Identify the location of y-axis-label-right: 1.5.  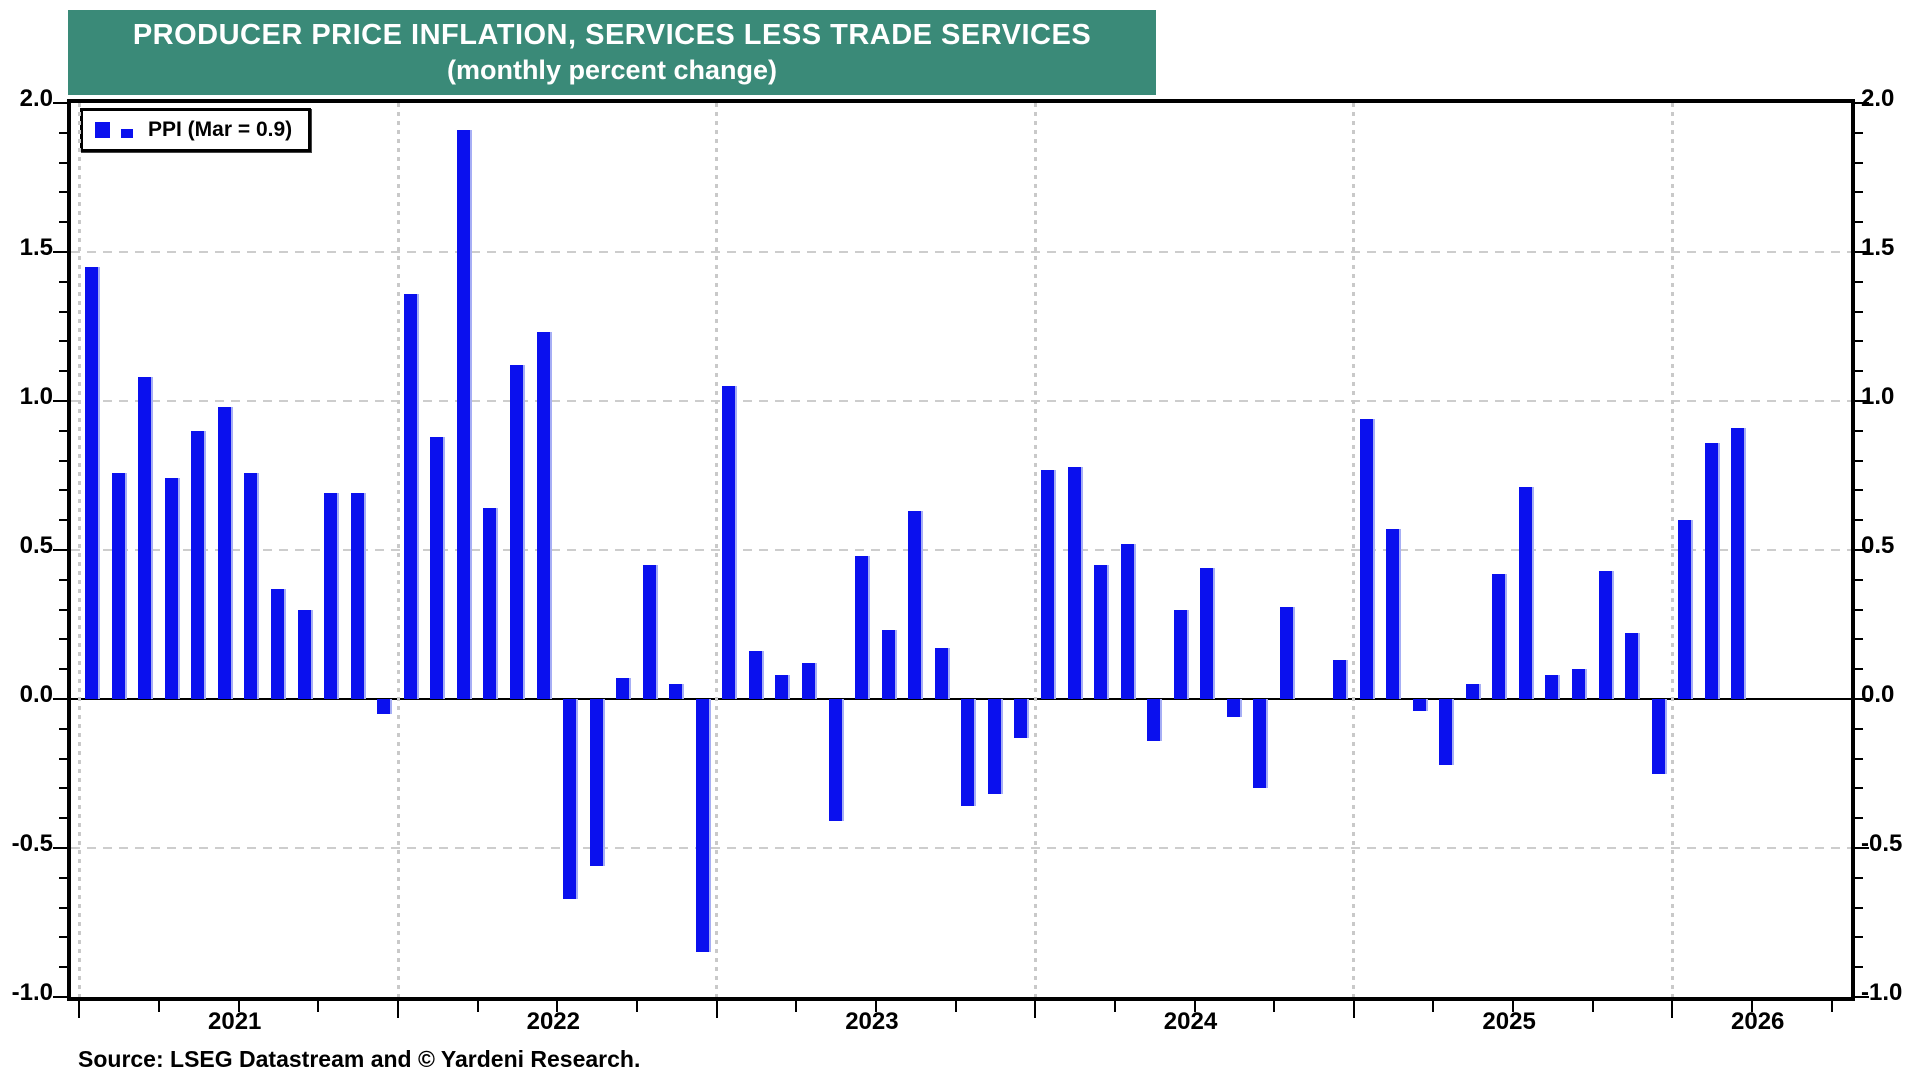
(1878, 247).